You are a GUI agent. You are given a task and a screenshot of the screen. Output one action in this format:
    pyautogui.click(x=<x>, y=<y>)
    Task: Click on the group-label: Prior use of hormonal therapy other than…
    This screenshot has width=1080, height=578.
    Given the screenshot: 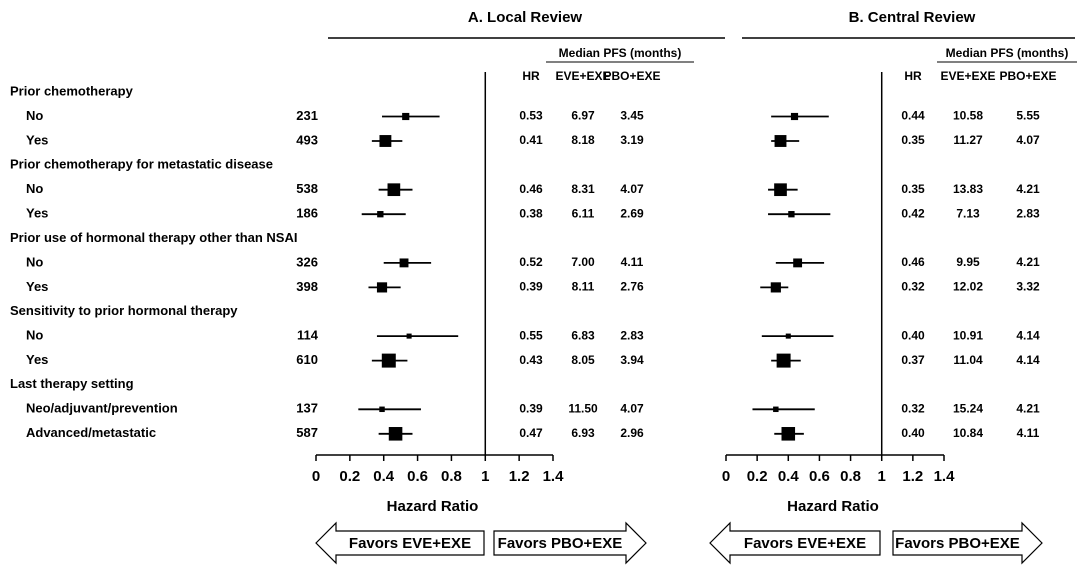 What is the action you would take?
    pyautogui.click(x=153, y=237)
    